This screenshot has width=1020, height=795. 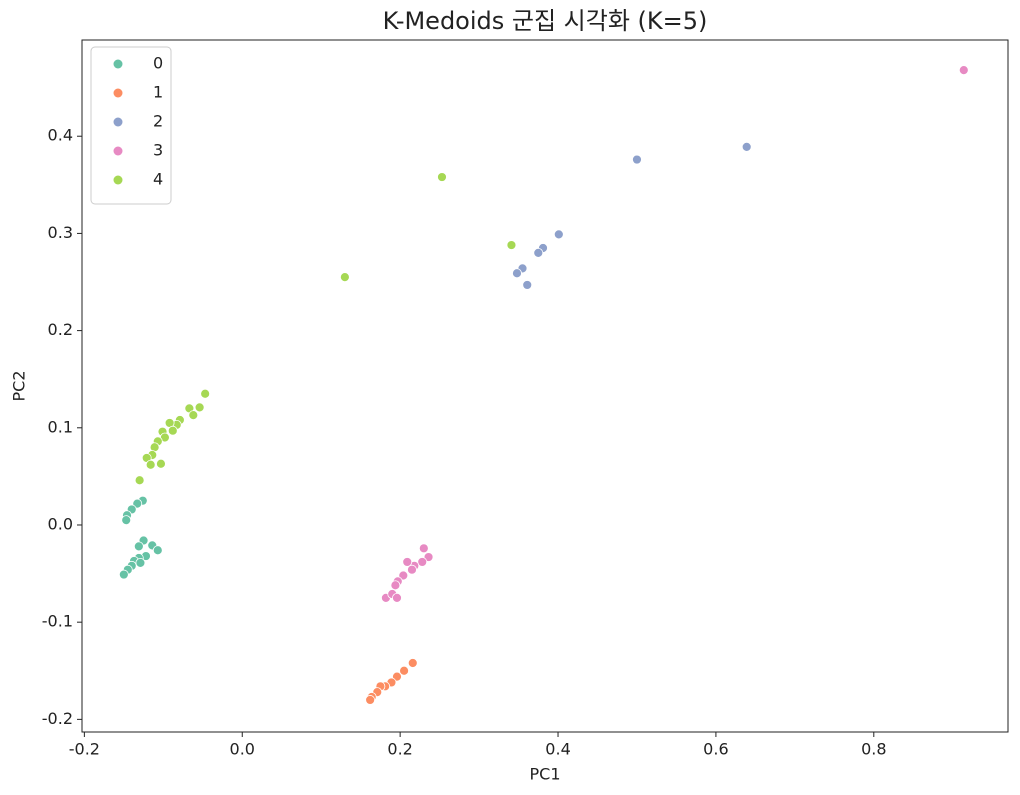 I want to click on y-tick-label: 0.3, so click(x=60, y=232).